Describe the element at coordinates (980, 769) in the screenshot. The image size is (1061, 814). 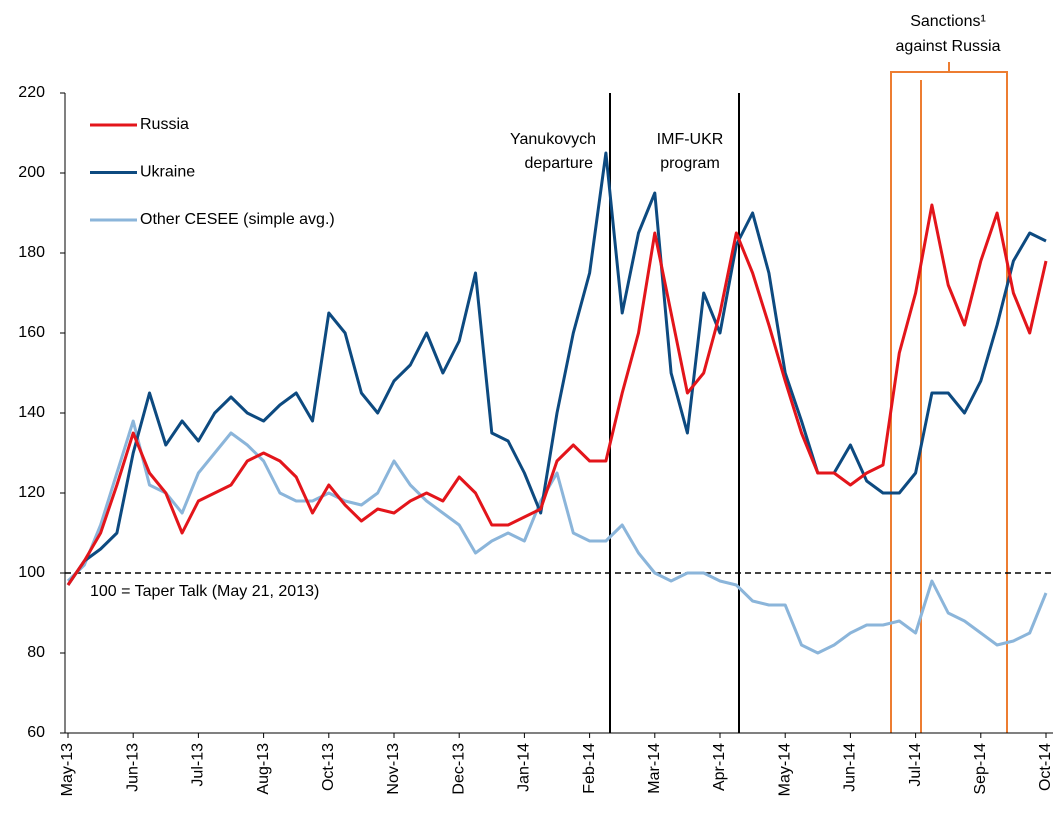
I see `x-tick-label: Sep-14` at that location.